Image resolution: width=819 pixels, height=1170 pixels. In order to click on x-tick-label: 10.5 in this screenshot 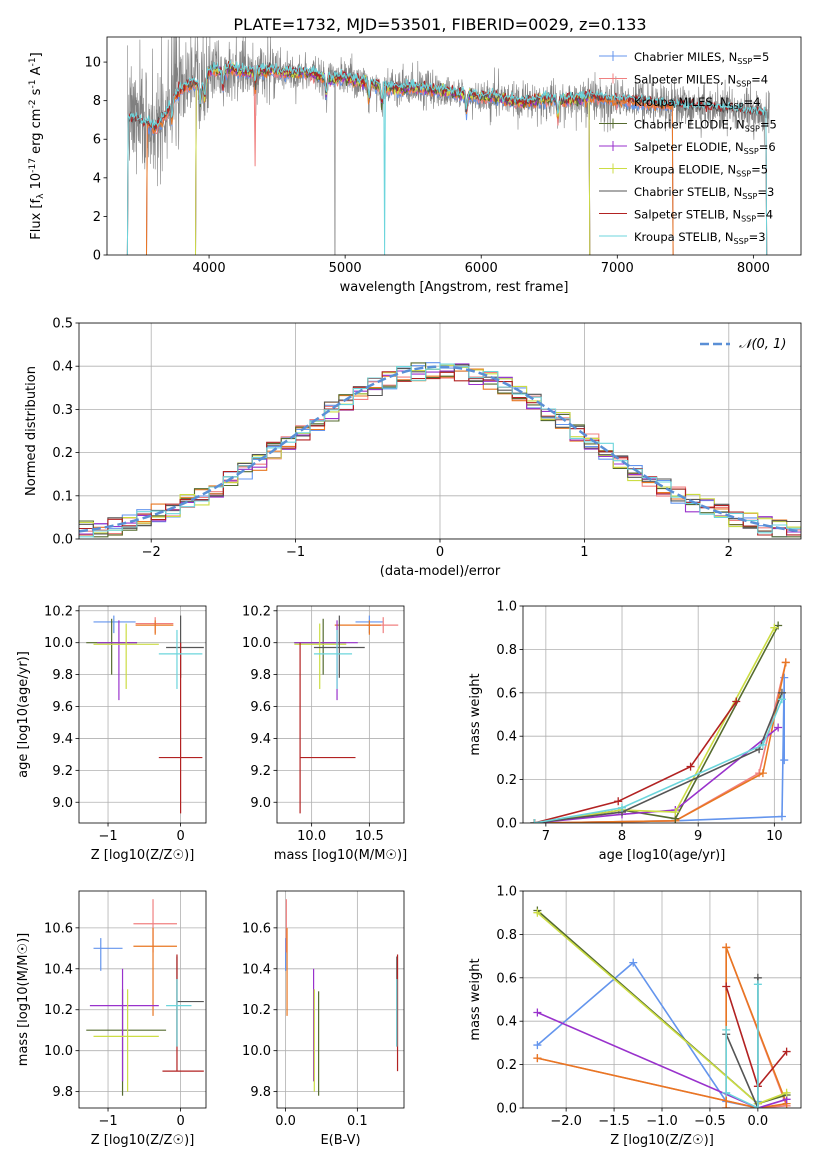, I will do `click(369, 836)`.